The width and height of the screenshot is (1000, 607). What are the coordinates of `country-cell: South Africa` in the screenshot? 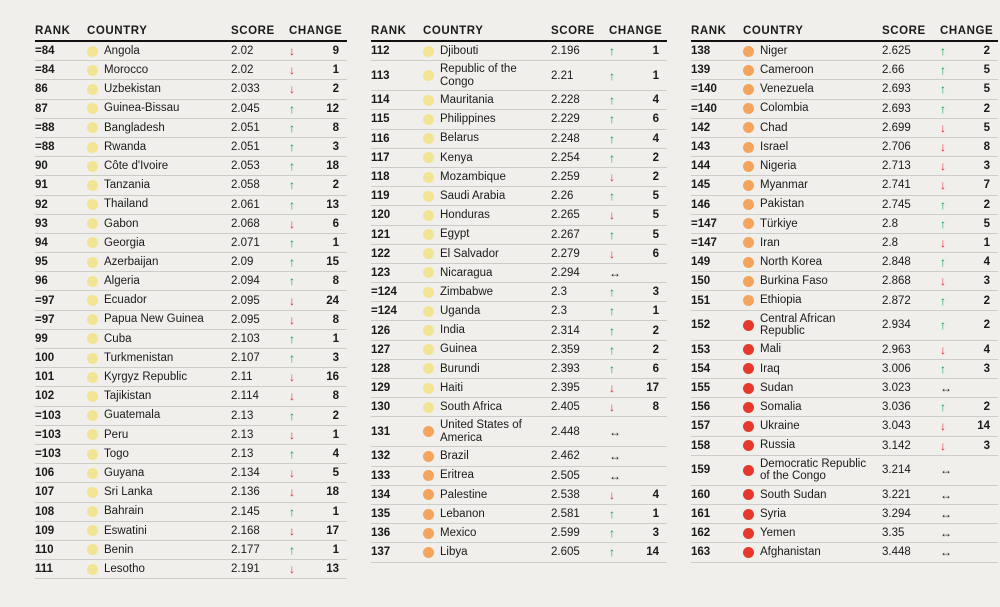 It's located at (487, 407).